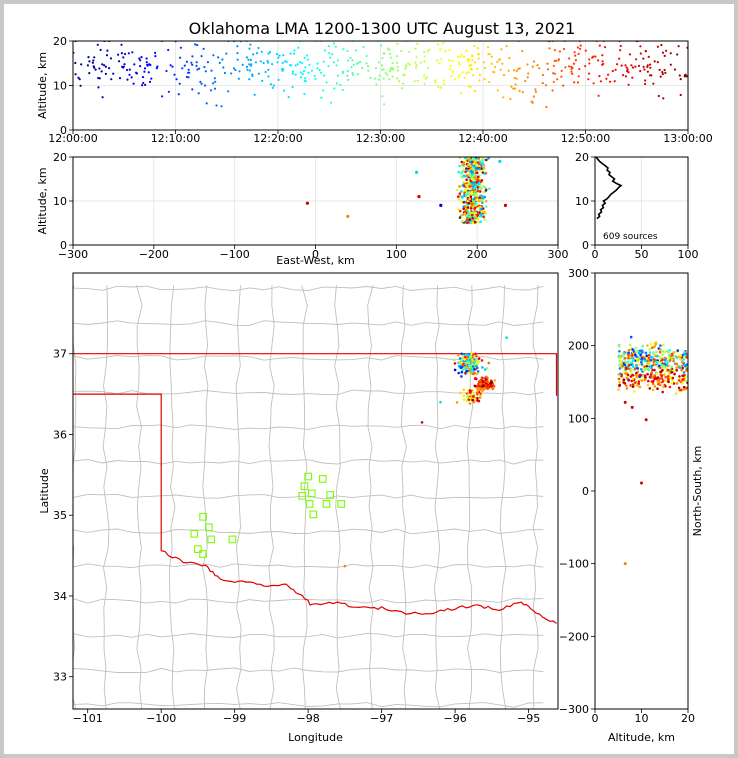 The image size is (738, 758). I want to click on east-west-points, so click(406, 191).